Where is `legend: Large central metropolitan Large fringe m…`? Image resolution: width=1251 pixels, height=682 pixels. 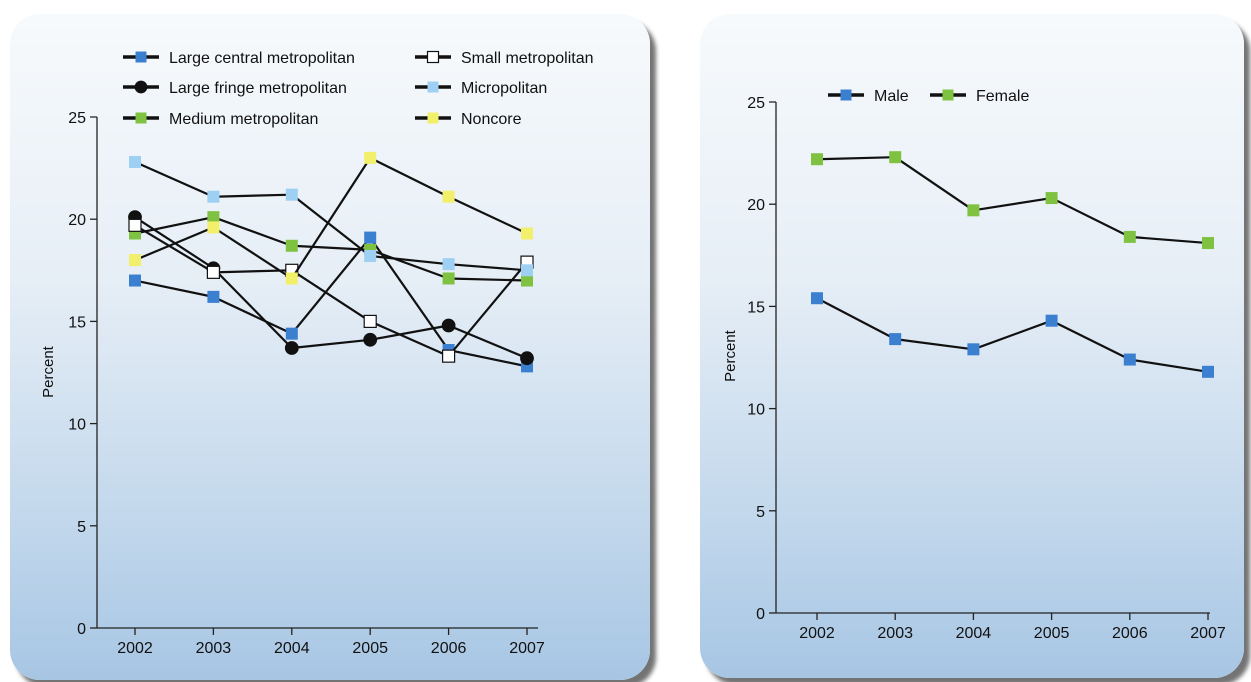 legend: Large central metropolitan Large fringe m… is located at coordinates (358, 89).